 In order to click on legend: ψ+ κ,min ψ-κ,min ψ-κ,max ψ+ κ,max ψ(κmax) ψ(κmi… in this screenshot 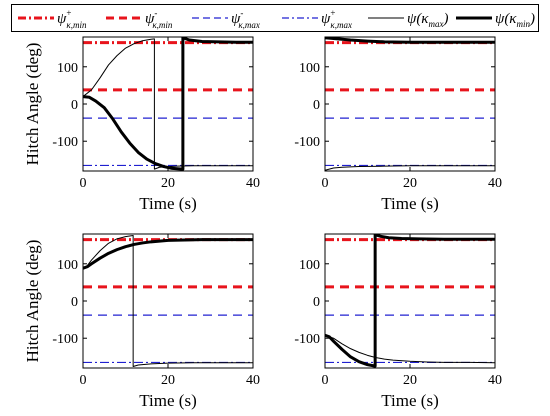, I will do `click(275, 18)`.